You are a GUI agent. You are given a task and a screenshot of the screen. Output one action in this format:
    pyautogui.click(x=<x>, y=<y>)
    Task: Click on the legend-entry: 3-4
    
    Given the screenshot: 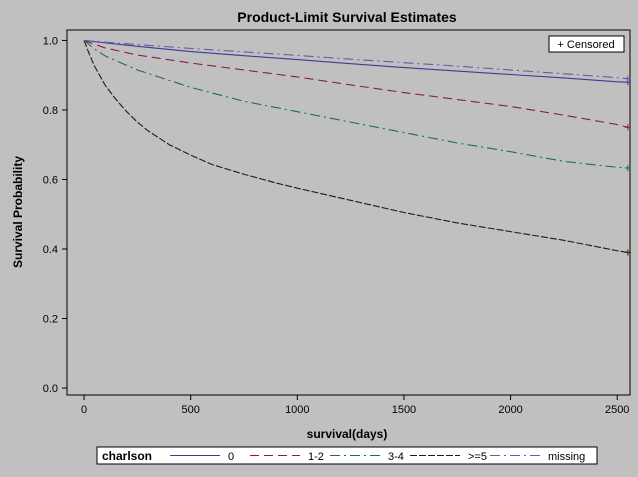 What is the action you would take?
    pyautogui.click(x=367, y=457)
    